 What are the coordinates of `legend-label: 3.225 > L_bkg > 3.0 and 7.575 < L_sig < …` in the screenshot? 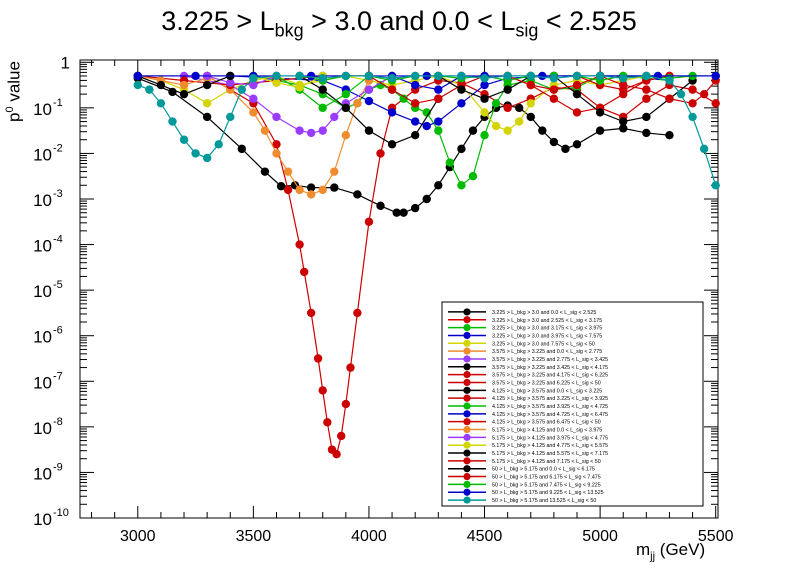 It's located at (543, 344).